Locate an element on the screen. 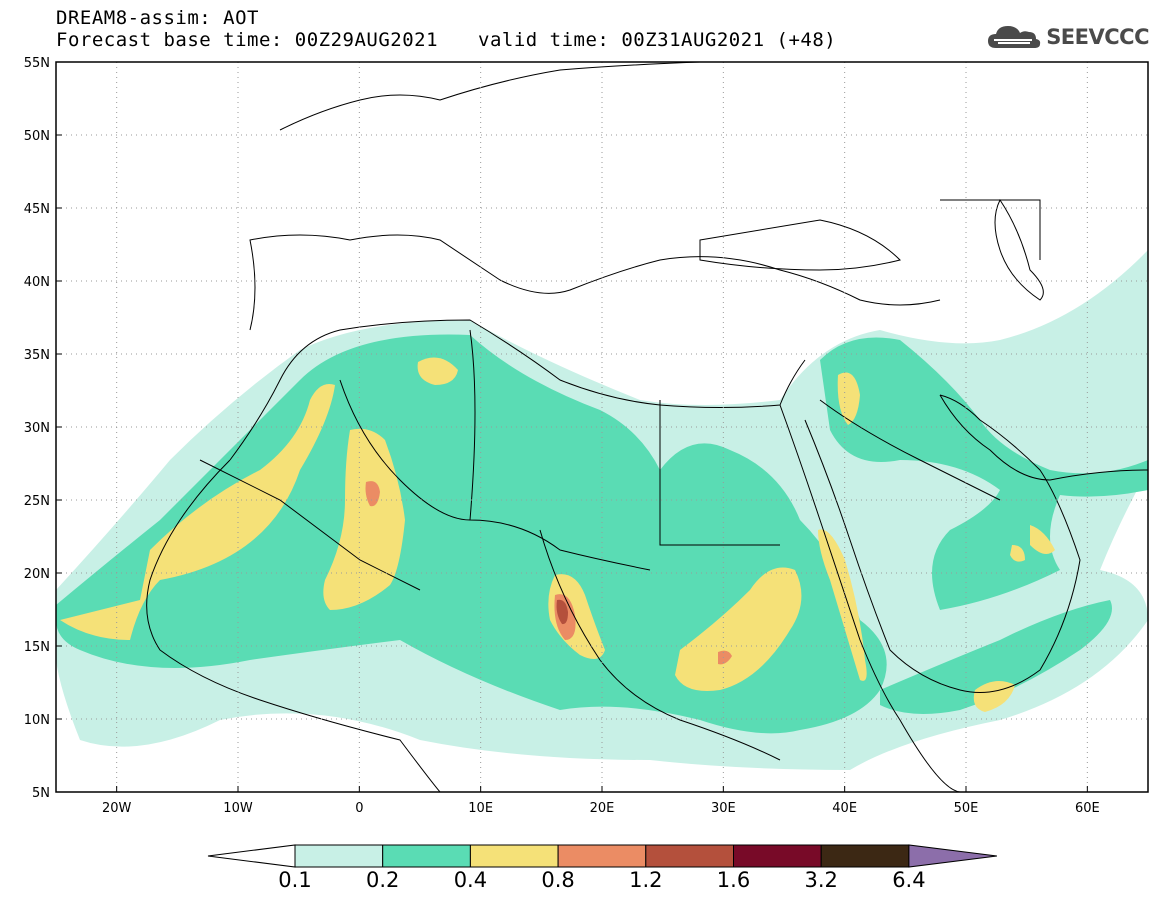  aot-band-04-iraq is located at coordinates (848, 398).